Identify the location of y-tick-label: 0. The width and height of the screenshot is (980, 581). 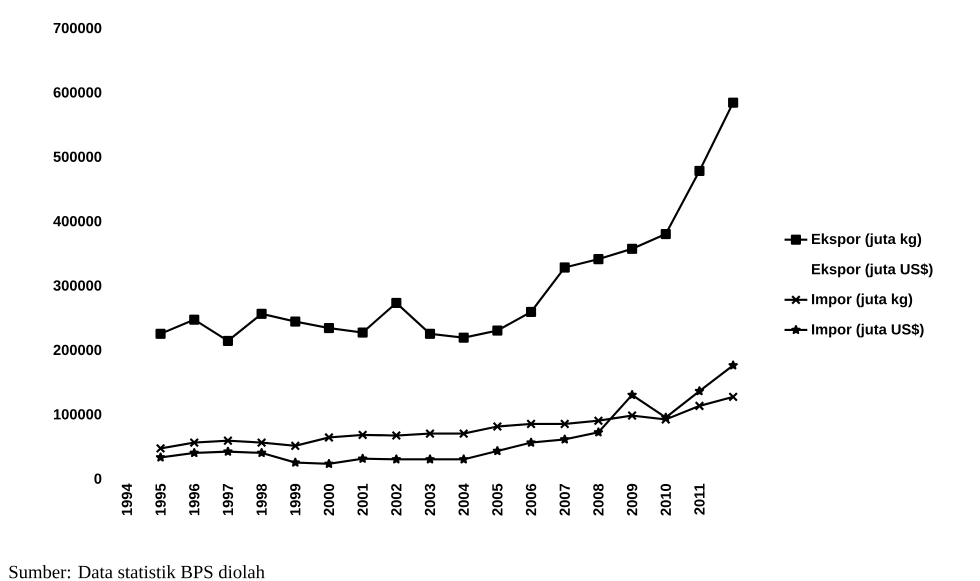
(98, 478).